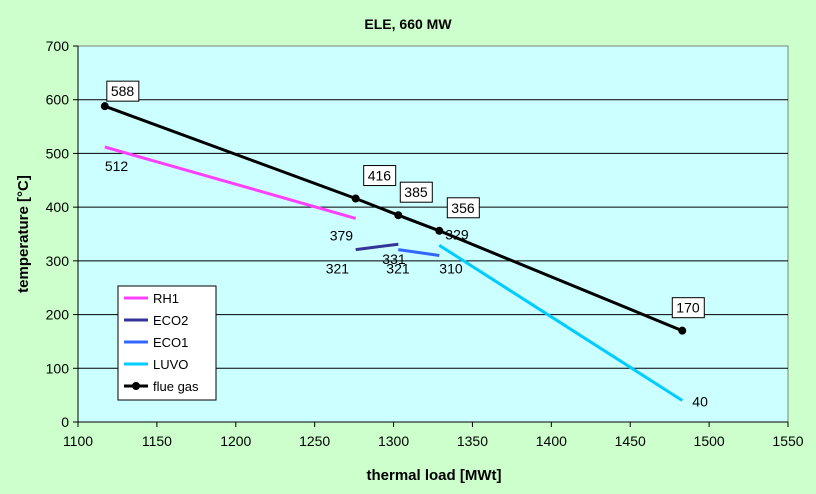 Image resolution: width=816 pixels, height=494 pixels. I want to click on y-tick-label: 600, so click(58, 100).